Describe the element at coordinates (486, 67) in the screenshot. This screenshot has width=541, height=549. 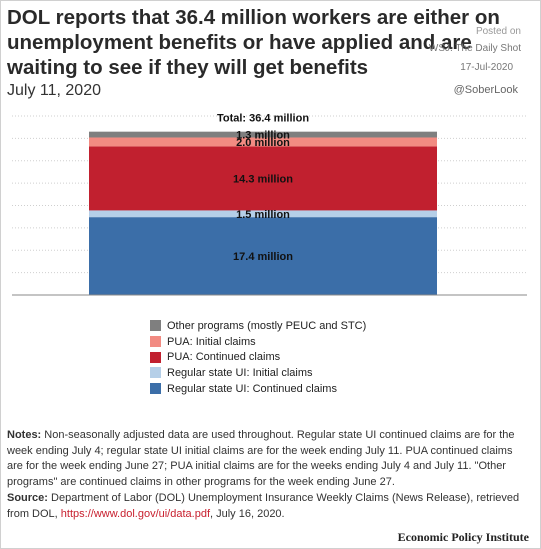
I see `watermark-date: 17-Jul-2020` at that location.